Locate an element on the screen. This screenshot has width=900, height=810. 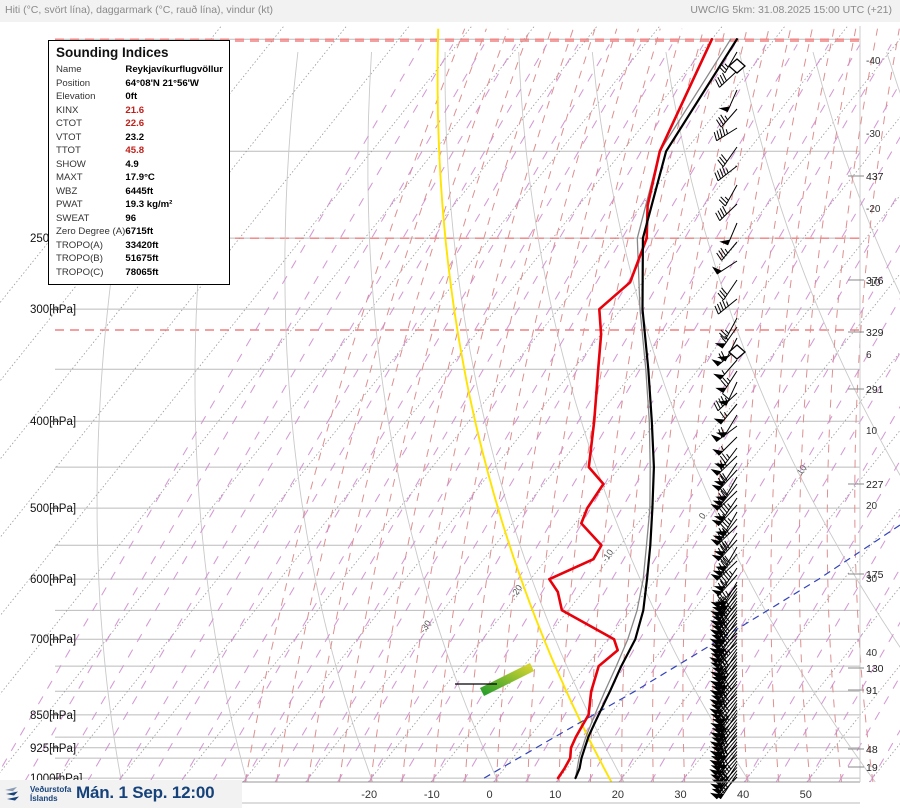
right-altitude-label: 48 is located at coordinates (872, 750).